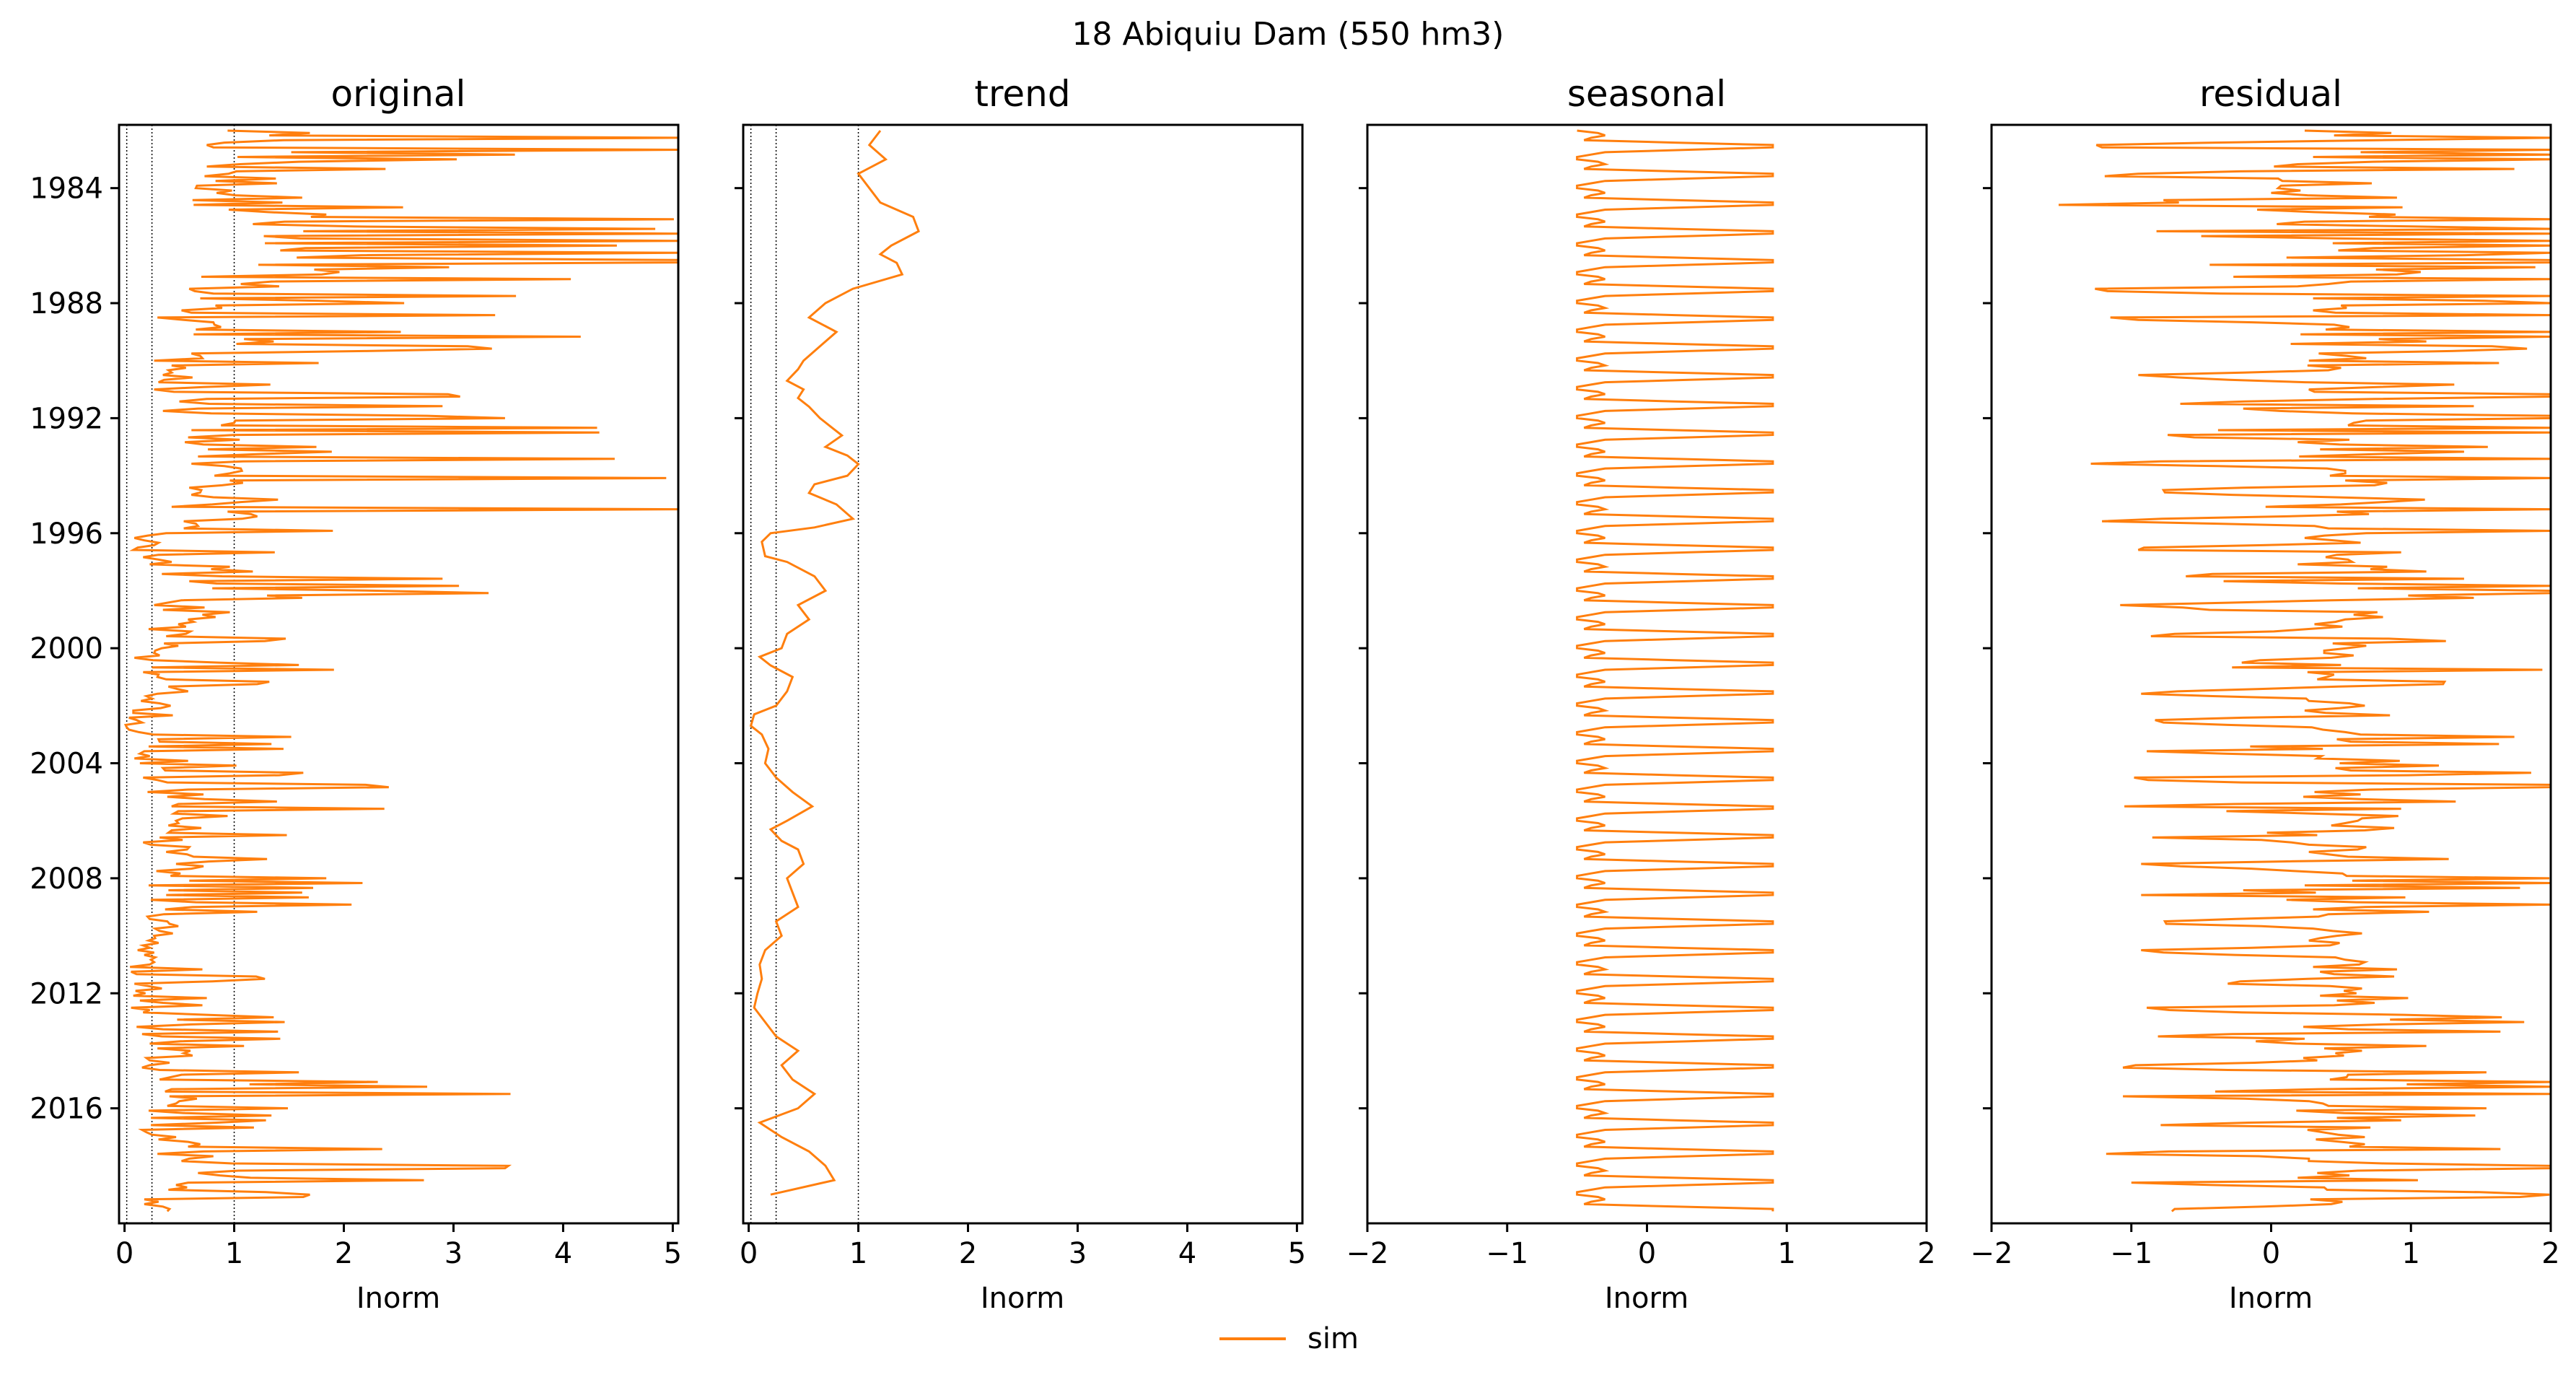  What do you see at coordinates (398, 1298) in the screenshot?
I see `x-axis-label-original: Inorm` at bounding box center [398, 1298].